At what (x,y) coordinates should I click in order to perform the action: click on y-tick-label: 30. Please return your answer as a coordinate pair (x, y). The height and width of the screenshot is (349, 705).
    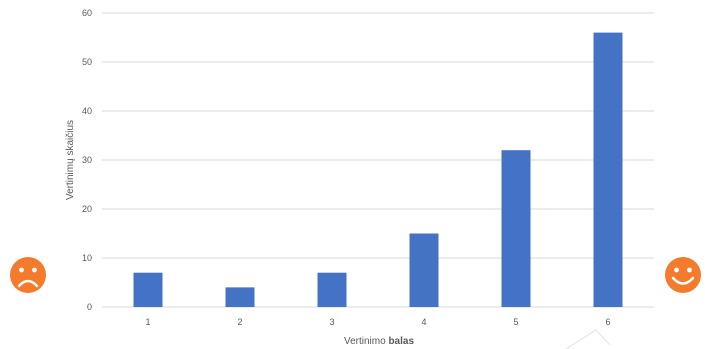
    Looking at the image, I should click on (87, 160).